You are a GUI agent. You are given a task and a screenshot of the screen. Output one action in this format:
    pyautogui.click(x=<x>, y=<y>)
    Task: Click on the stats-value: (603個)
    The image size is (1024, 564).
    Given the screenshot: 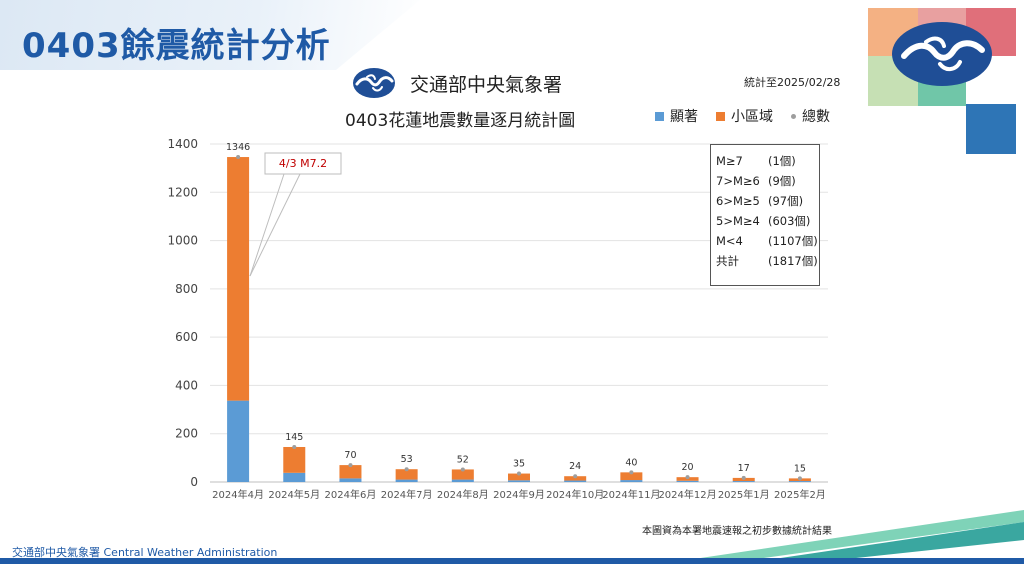 What is the action you would take?
    pyautogui.click(x=789, y=221)
    